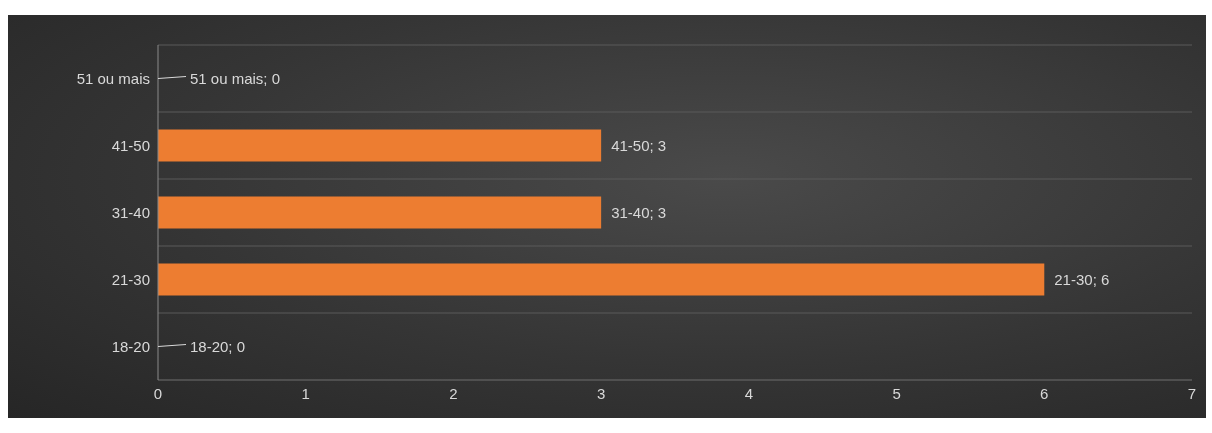  I want to click on x-tick-label: 3, so click(601, 393).